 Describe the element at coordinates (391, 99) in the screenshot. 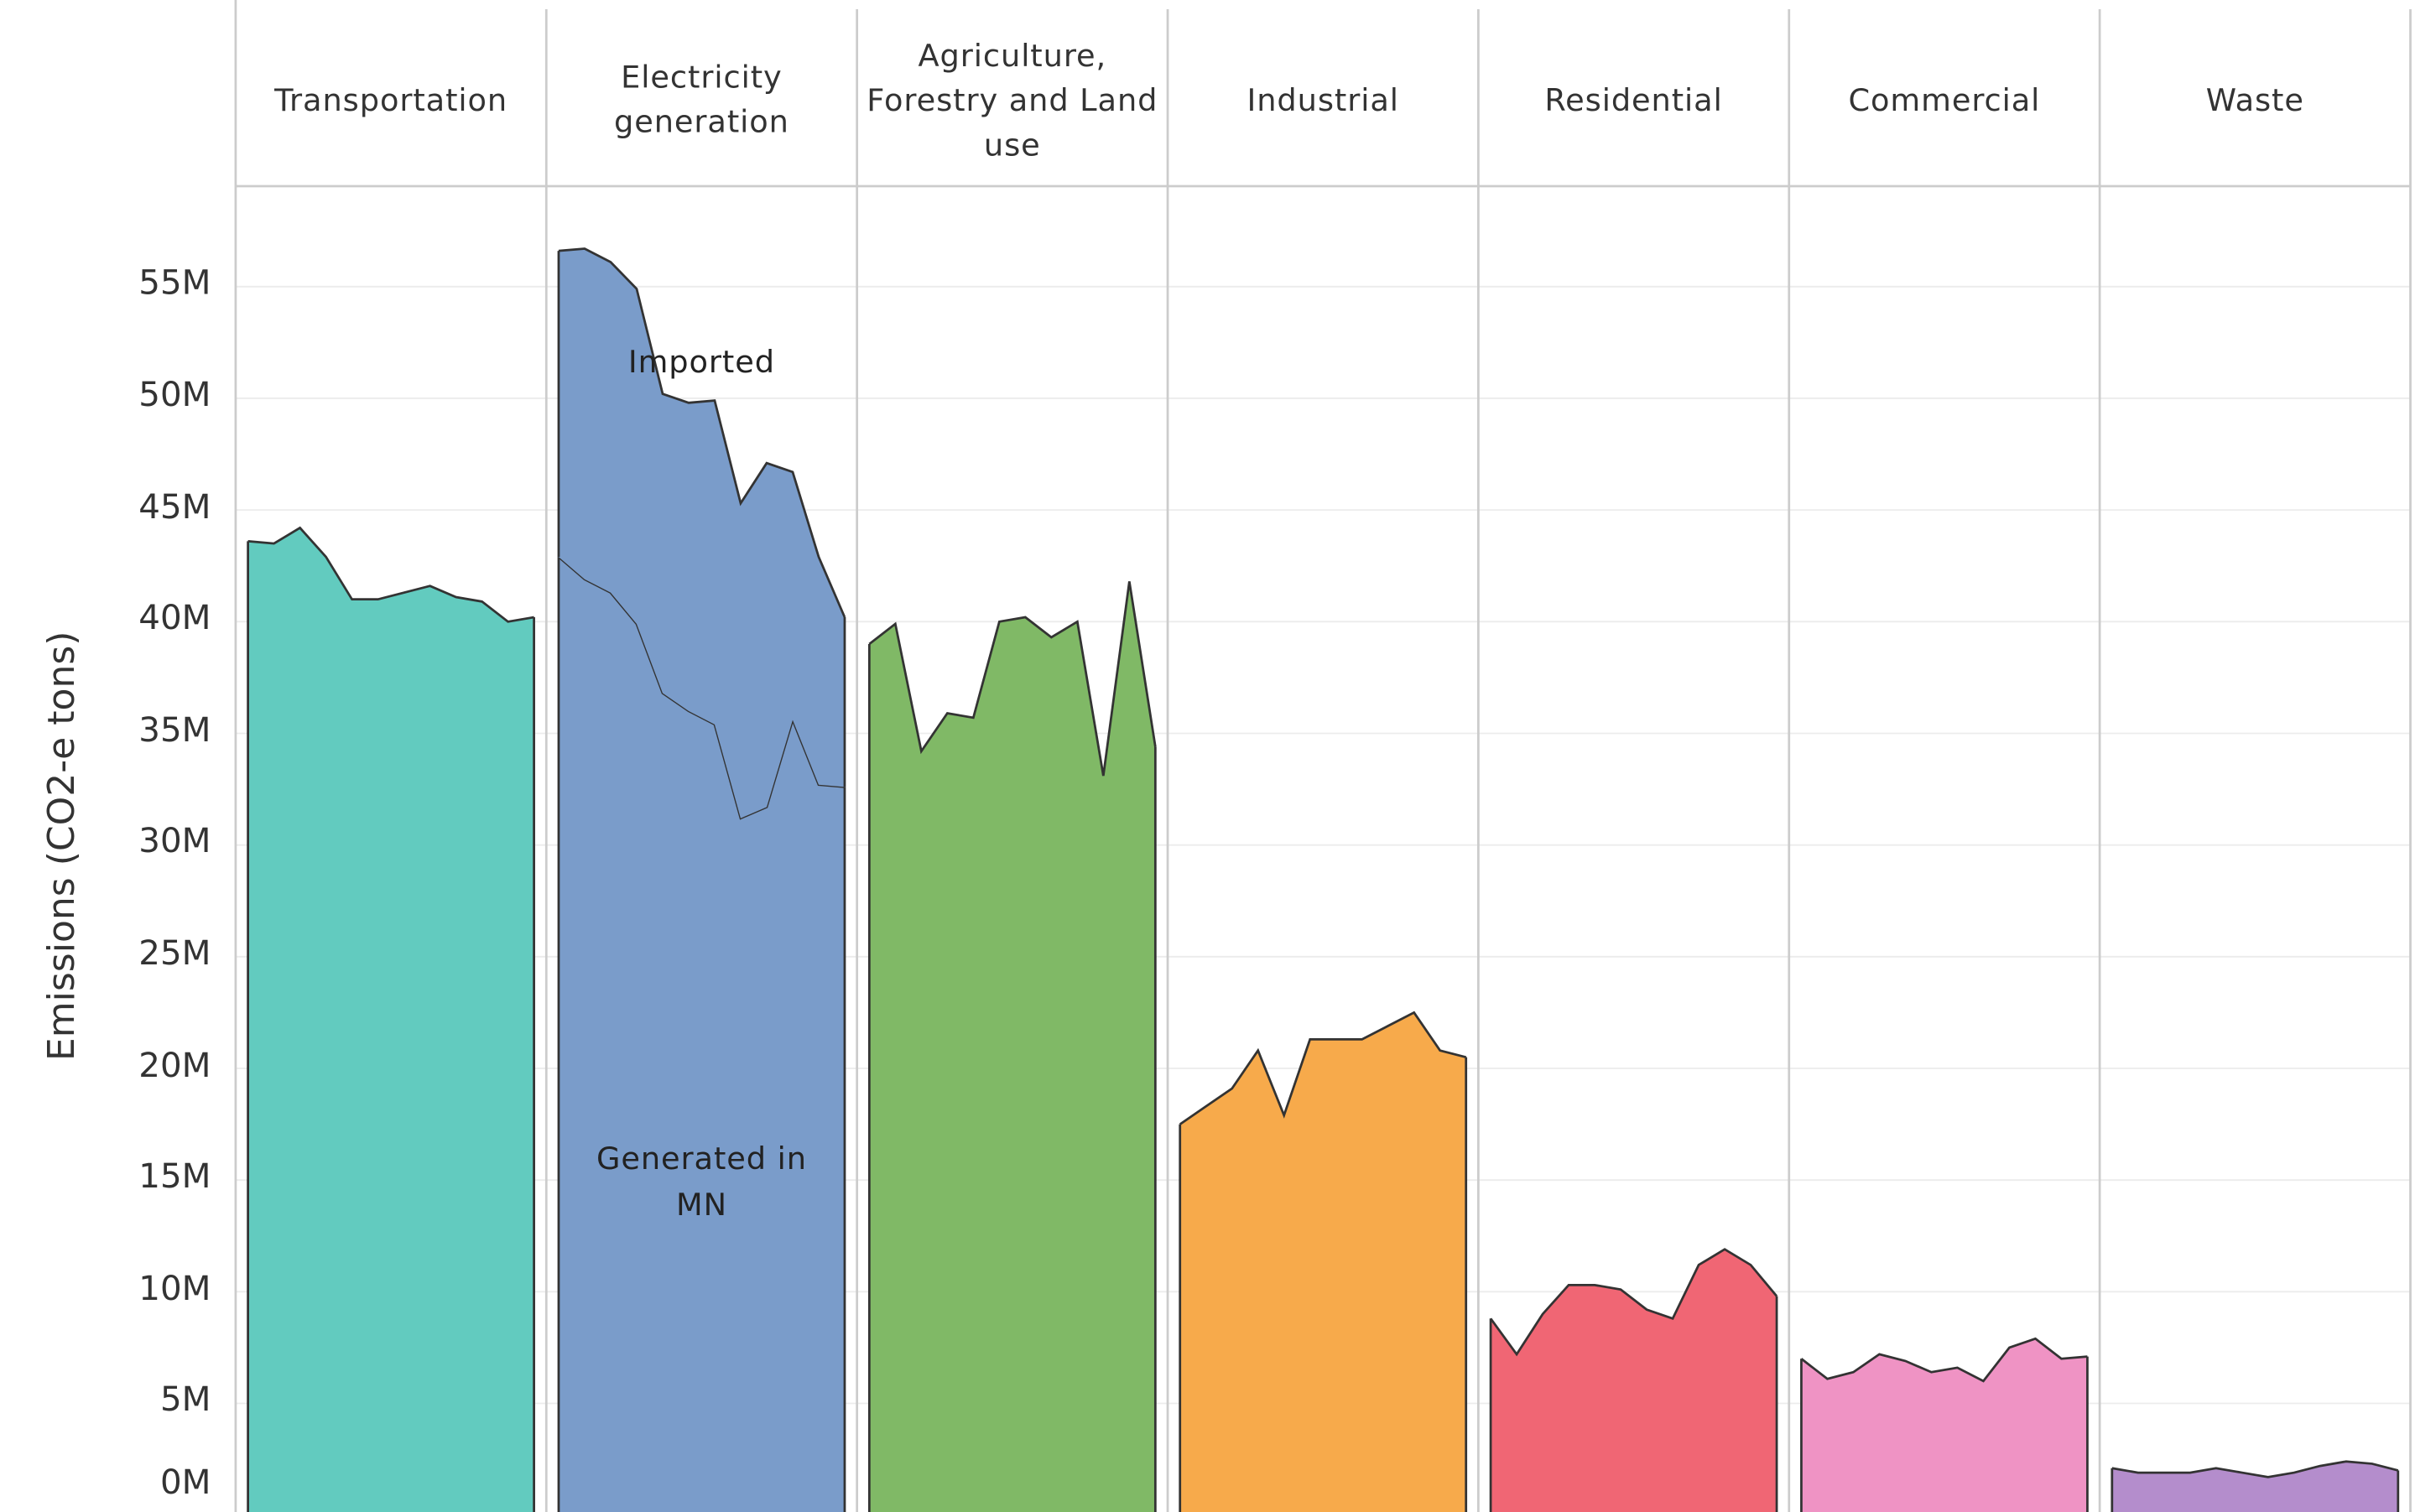

I see `panel-title: Transportation` at that location.